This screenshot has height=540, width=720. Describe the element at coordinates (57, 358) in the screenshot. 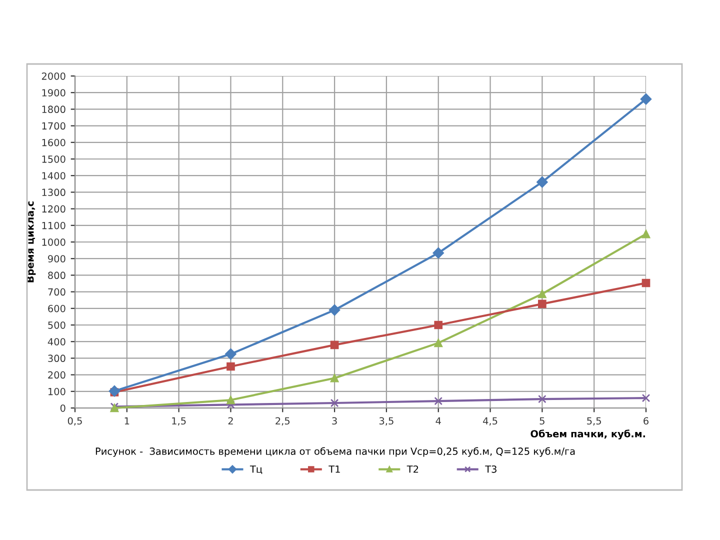

I see `y-tick-label: 300` at that location.